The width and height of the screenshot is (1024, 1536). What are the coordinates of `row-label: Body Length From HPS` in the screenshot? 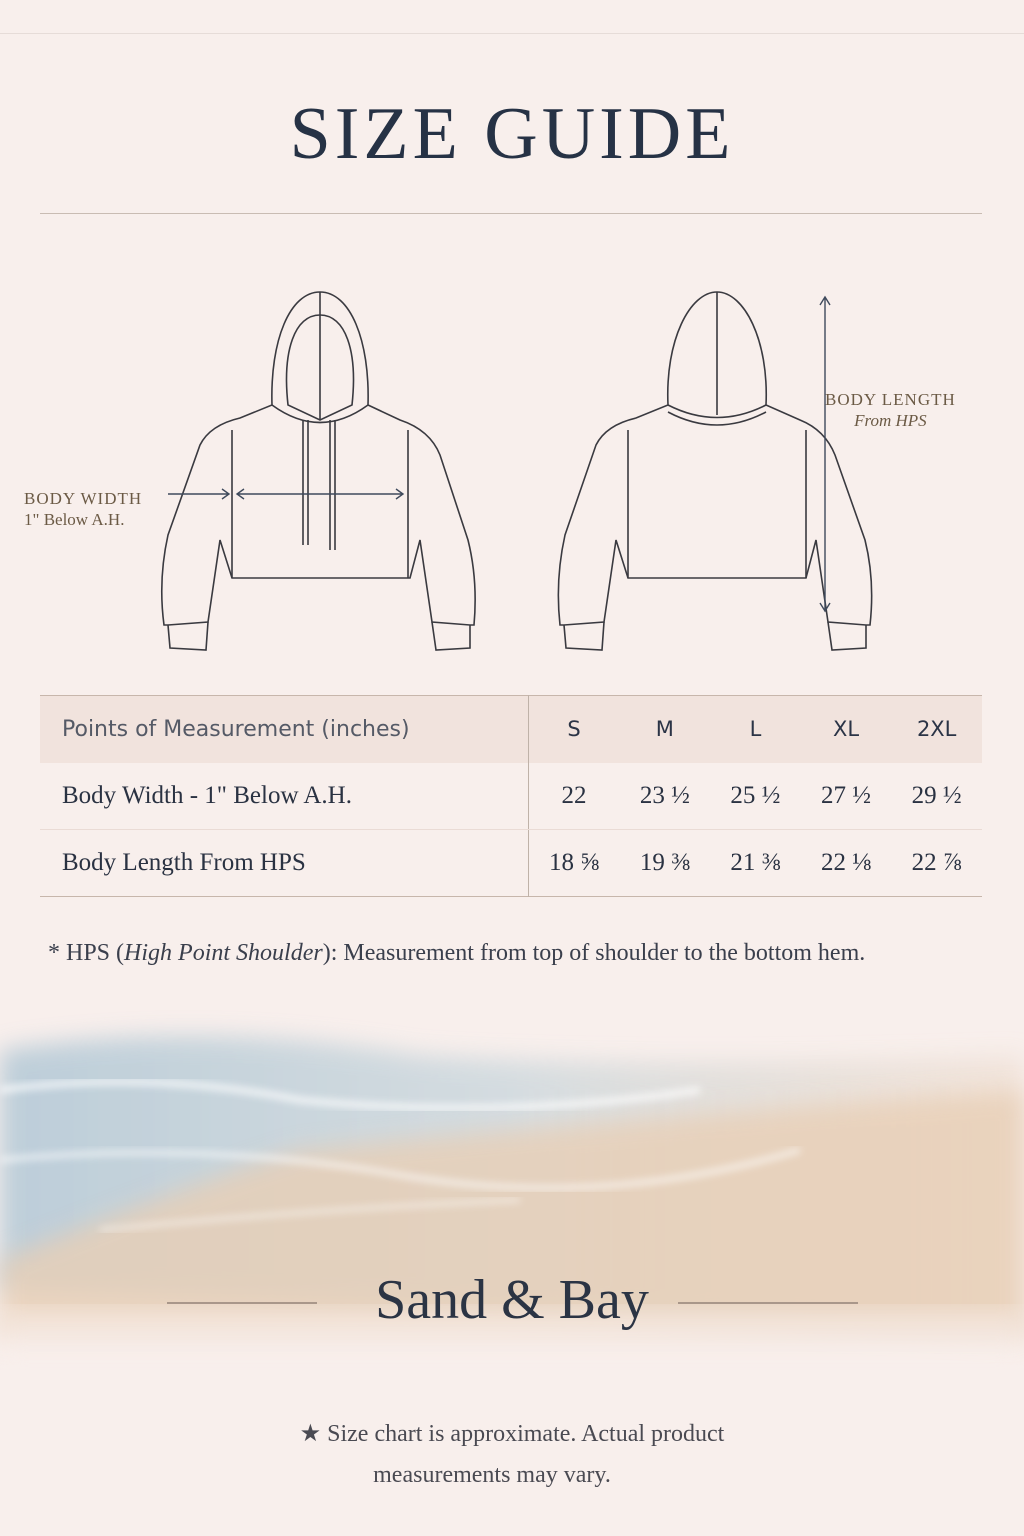 It's located at (284, 863).